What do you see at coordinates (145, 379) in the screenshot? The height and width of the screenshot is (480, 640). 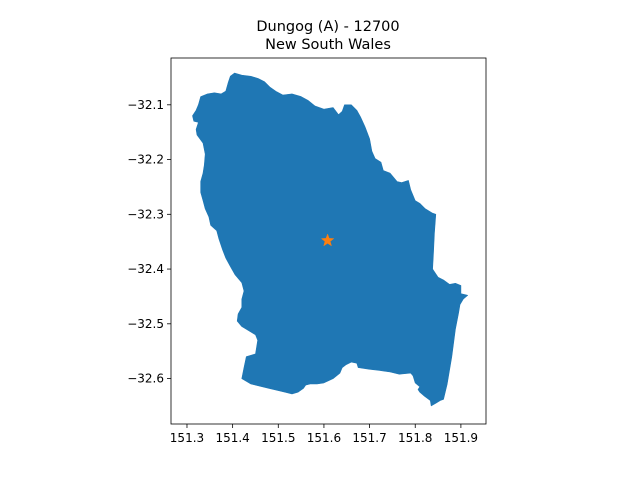 I see `y-tick-label: −32.6` at bounding box center [145, 379].